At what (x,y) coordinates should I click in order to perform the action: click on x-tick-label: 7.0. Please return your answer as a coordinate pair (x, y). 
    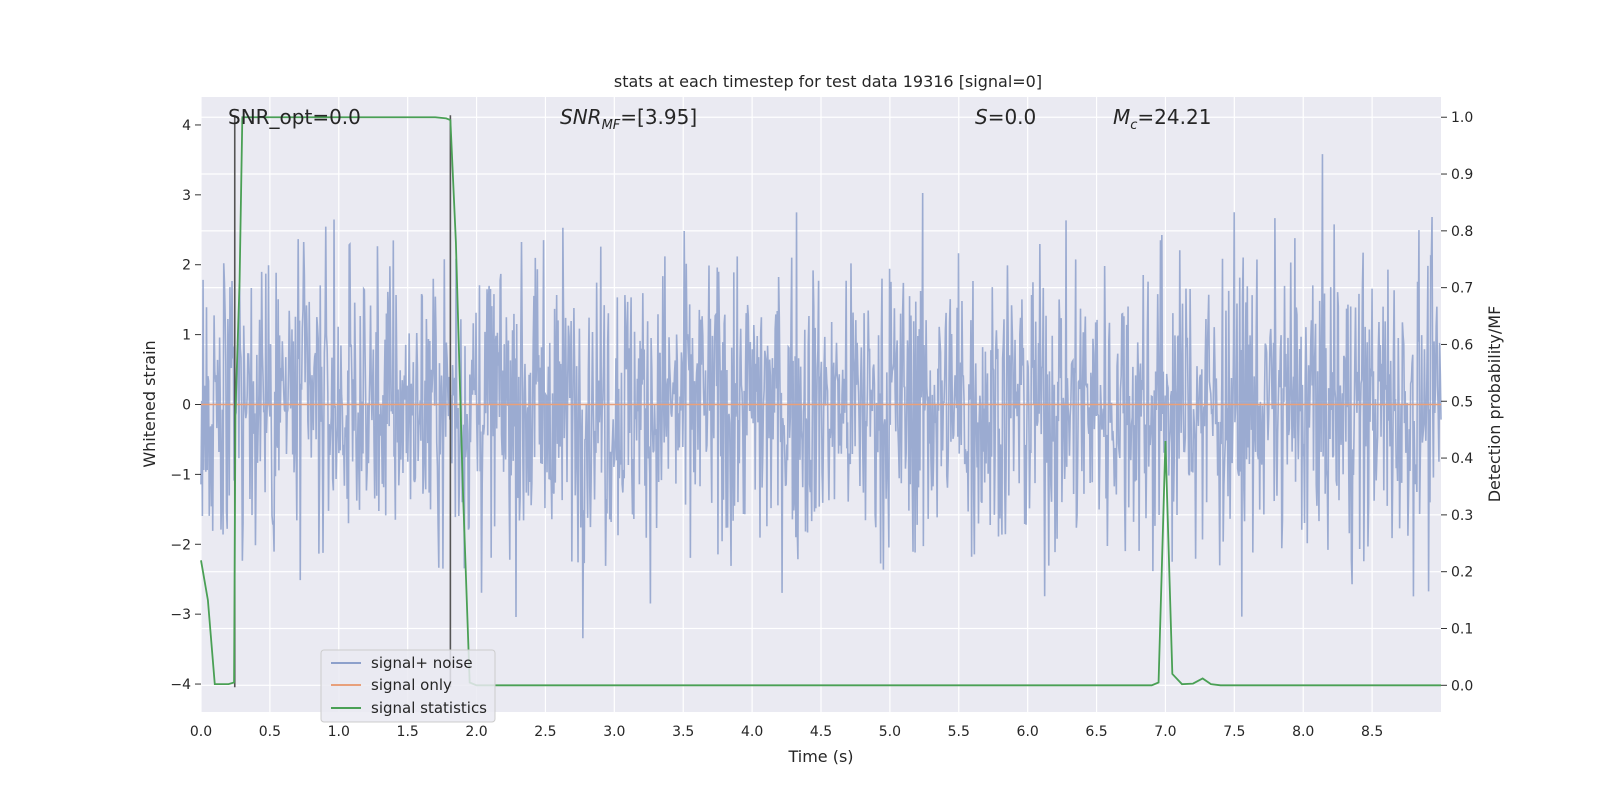
    Looking at the image, I should click on (1165, 732).